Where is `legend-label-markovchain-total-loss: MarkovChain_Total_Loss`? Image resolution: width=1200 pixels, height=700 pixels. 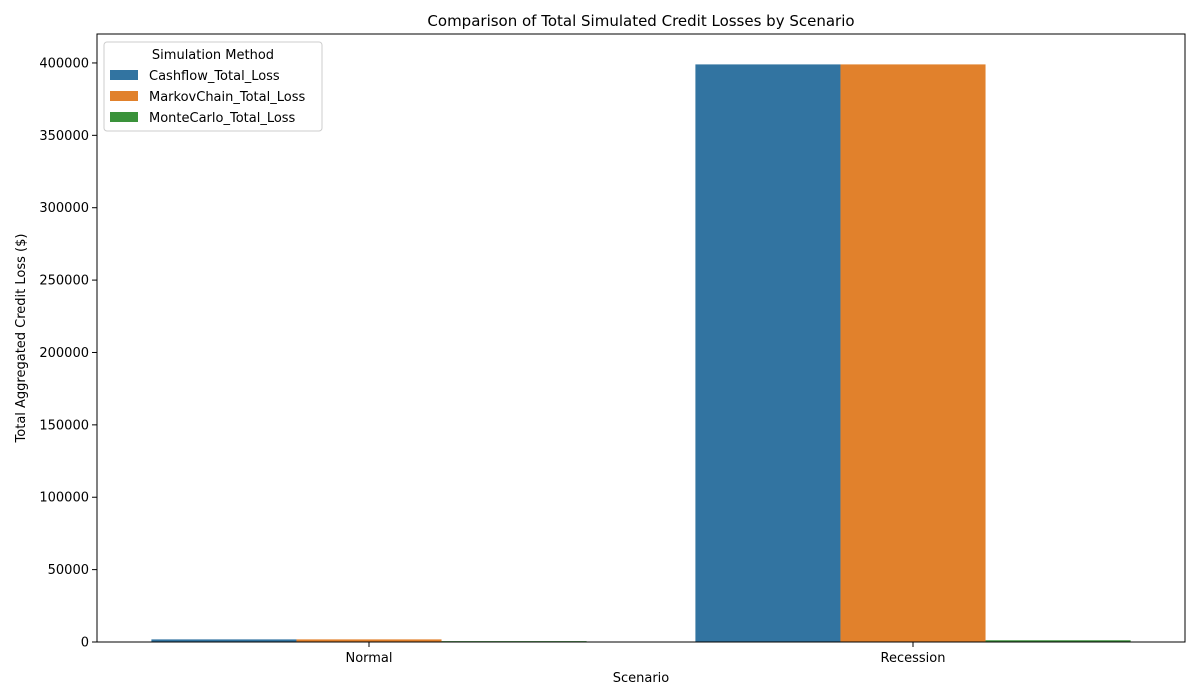
legend-label-markovchain-total-loss: MarkovChain_Total_Loss is located at coordinates (227, 97).